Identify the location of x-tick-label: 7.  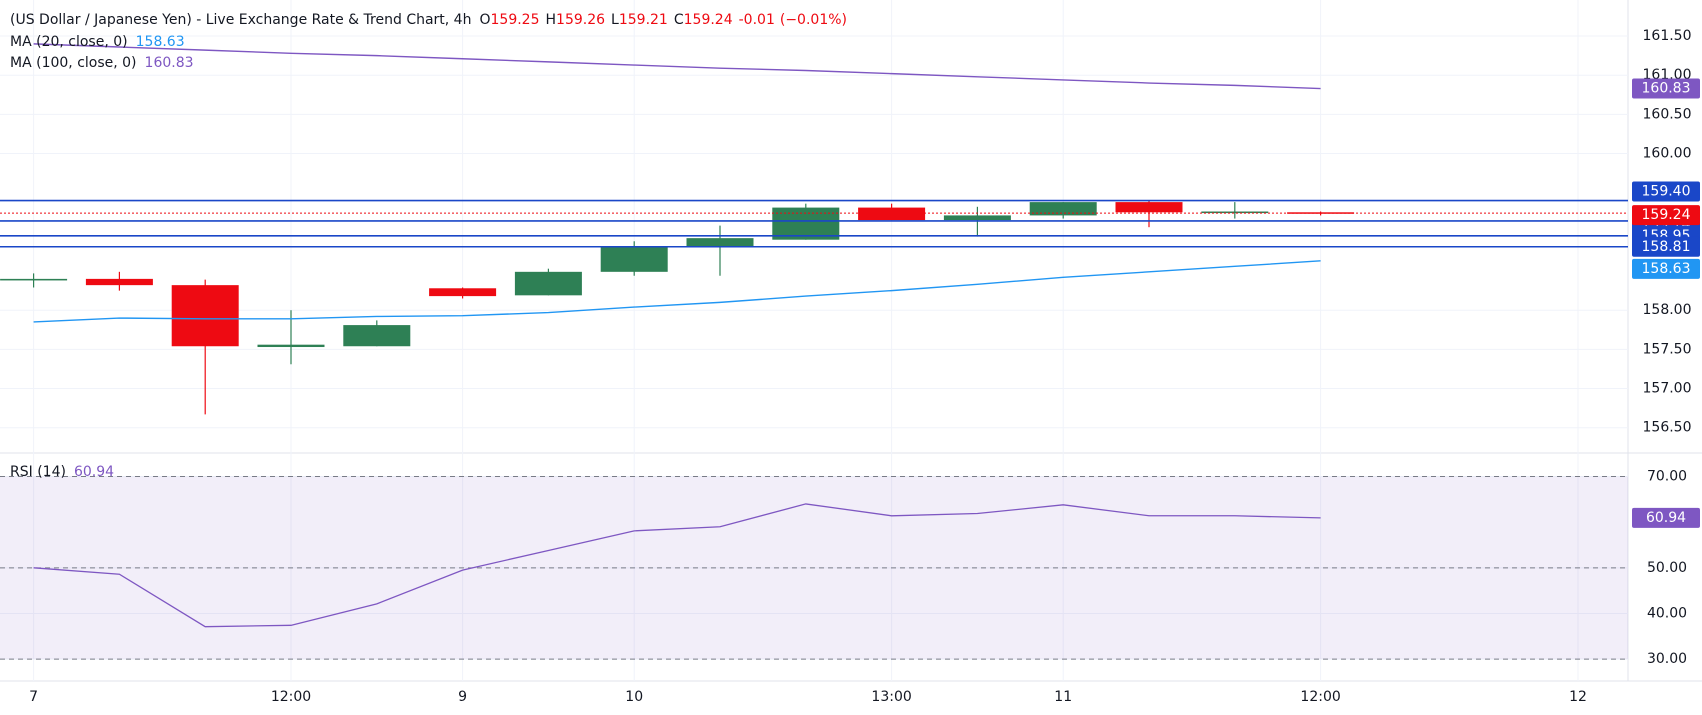
(33, 697).